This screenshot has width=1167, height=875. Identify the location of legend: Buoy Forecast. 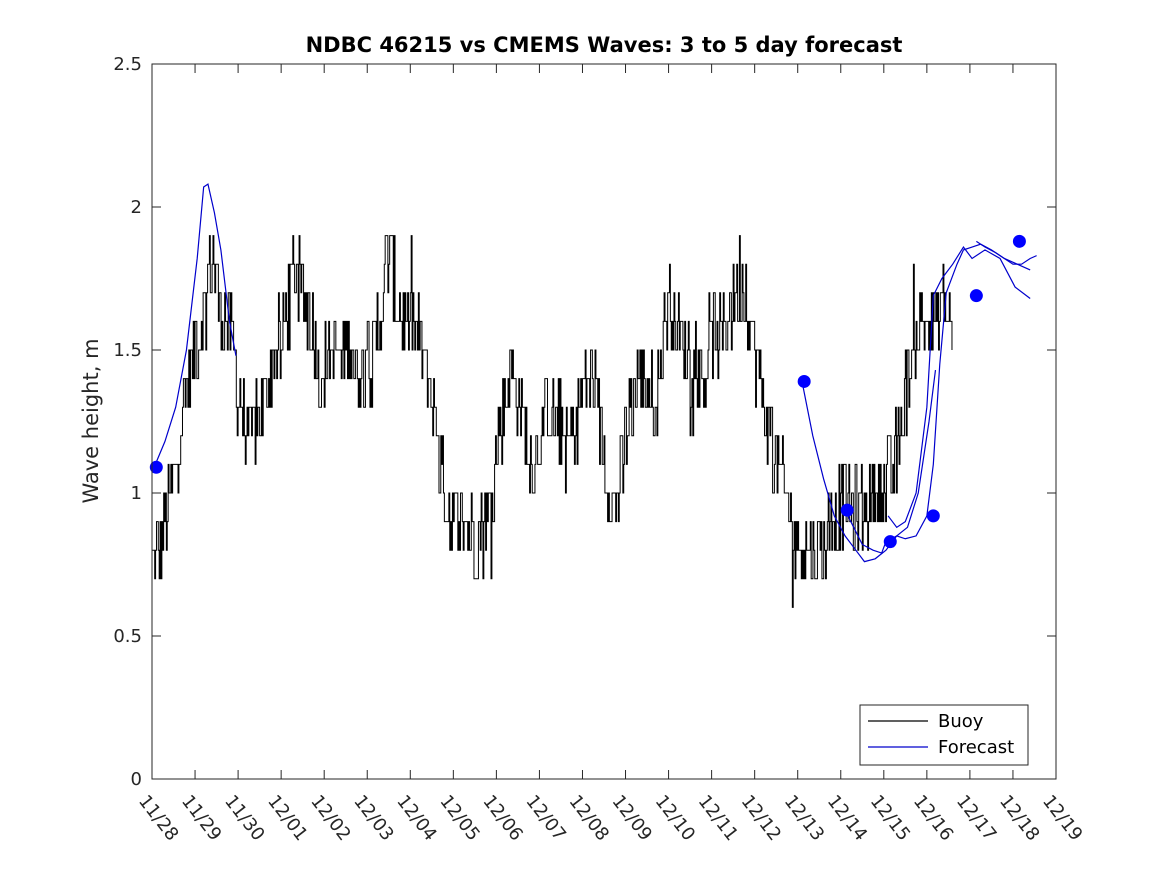
(944, 735).